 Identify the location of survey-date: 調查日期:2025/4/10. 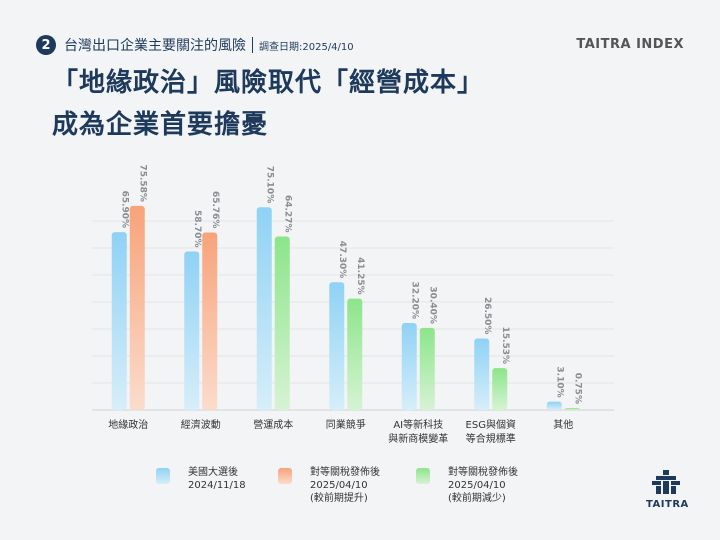
(306, 47).